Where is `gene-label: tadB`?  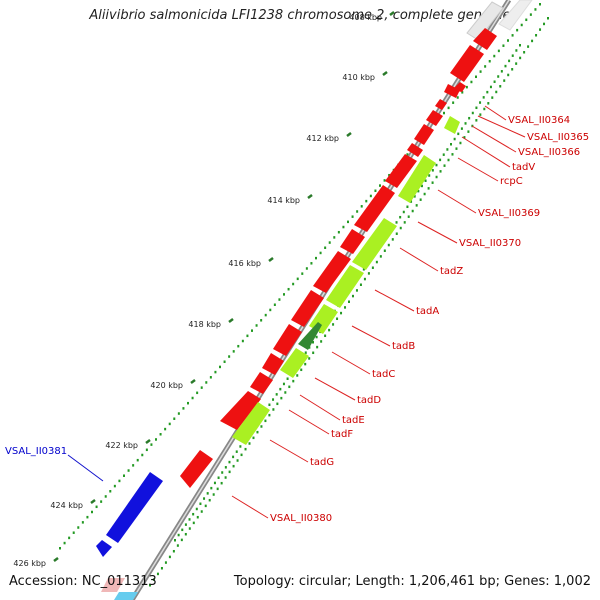 gene-label: tadB is located at coordinates (403, 346).